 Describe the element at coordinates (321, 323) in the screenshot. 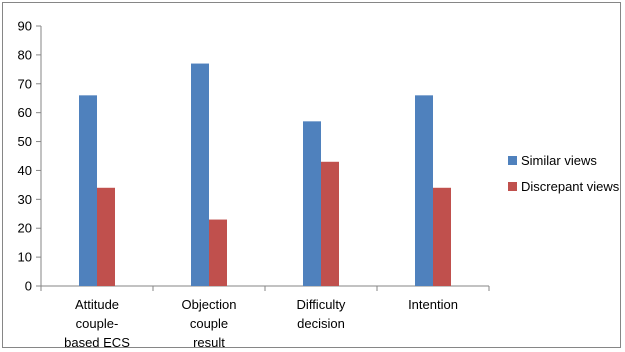

I see `x-category-label: decision` at that location.